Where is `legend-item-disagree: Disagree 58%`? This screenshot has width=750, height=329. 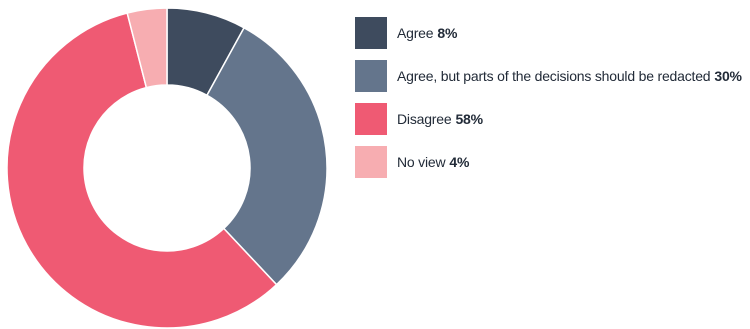
legend-item-disagree: Disagree 58% is located at coordinates (550, 119).